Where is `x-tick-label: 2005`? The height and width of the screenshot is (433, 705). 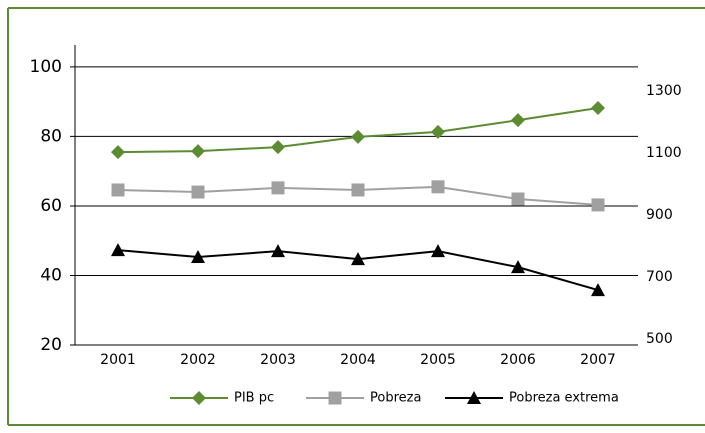
x-tick-label: 2005 is located at coordinates (438, 360).